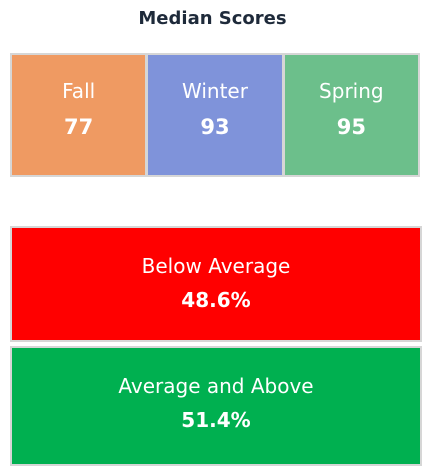  I want to click on tile-value: 77, so click(79, 127).